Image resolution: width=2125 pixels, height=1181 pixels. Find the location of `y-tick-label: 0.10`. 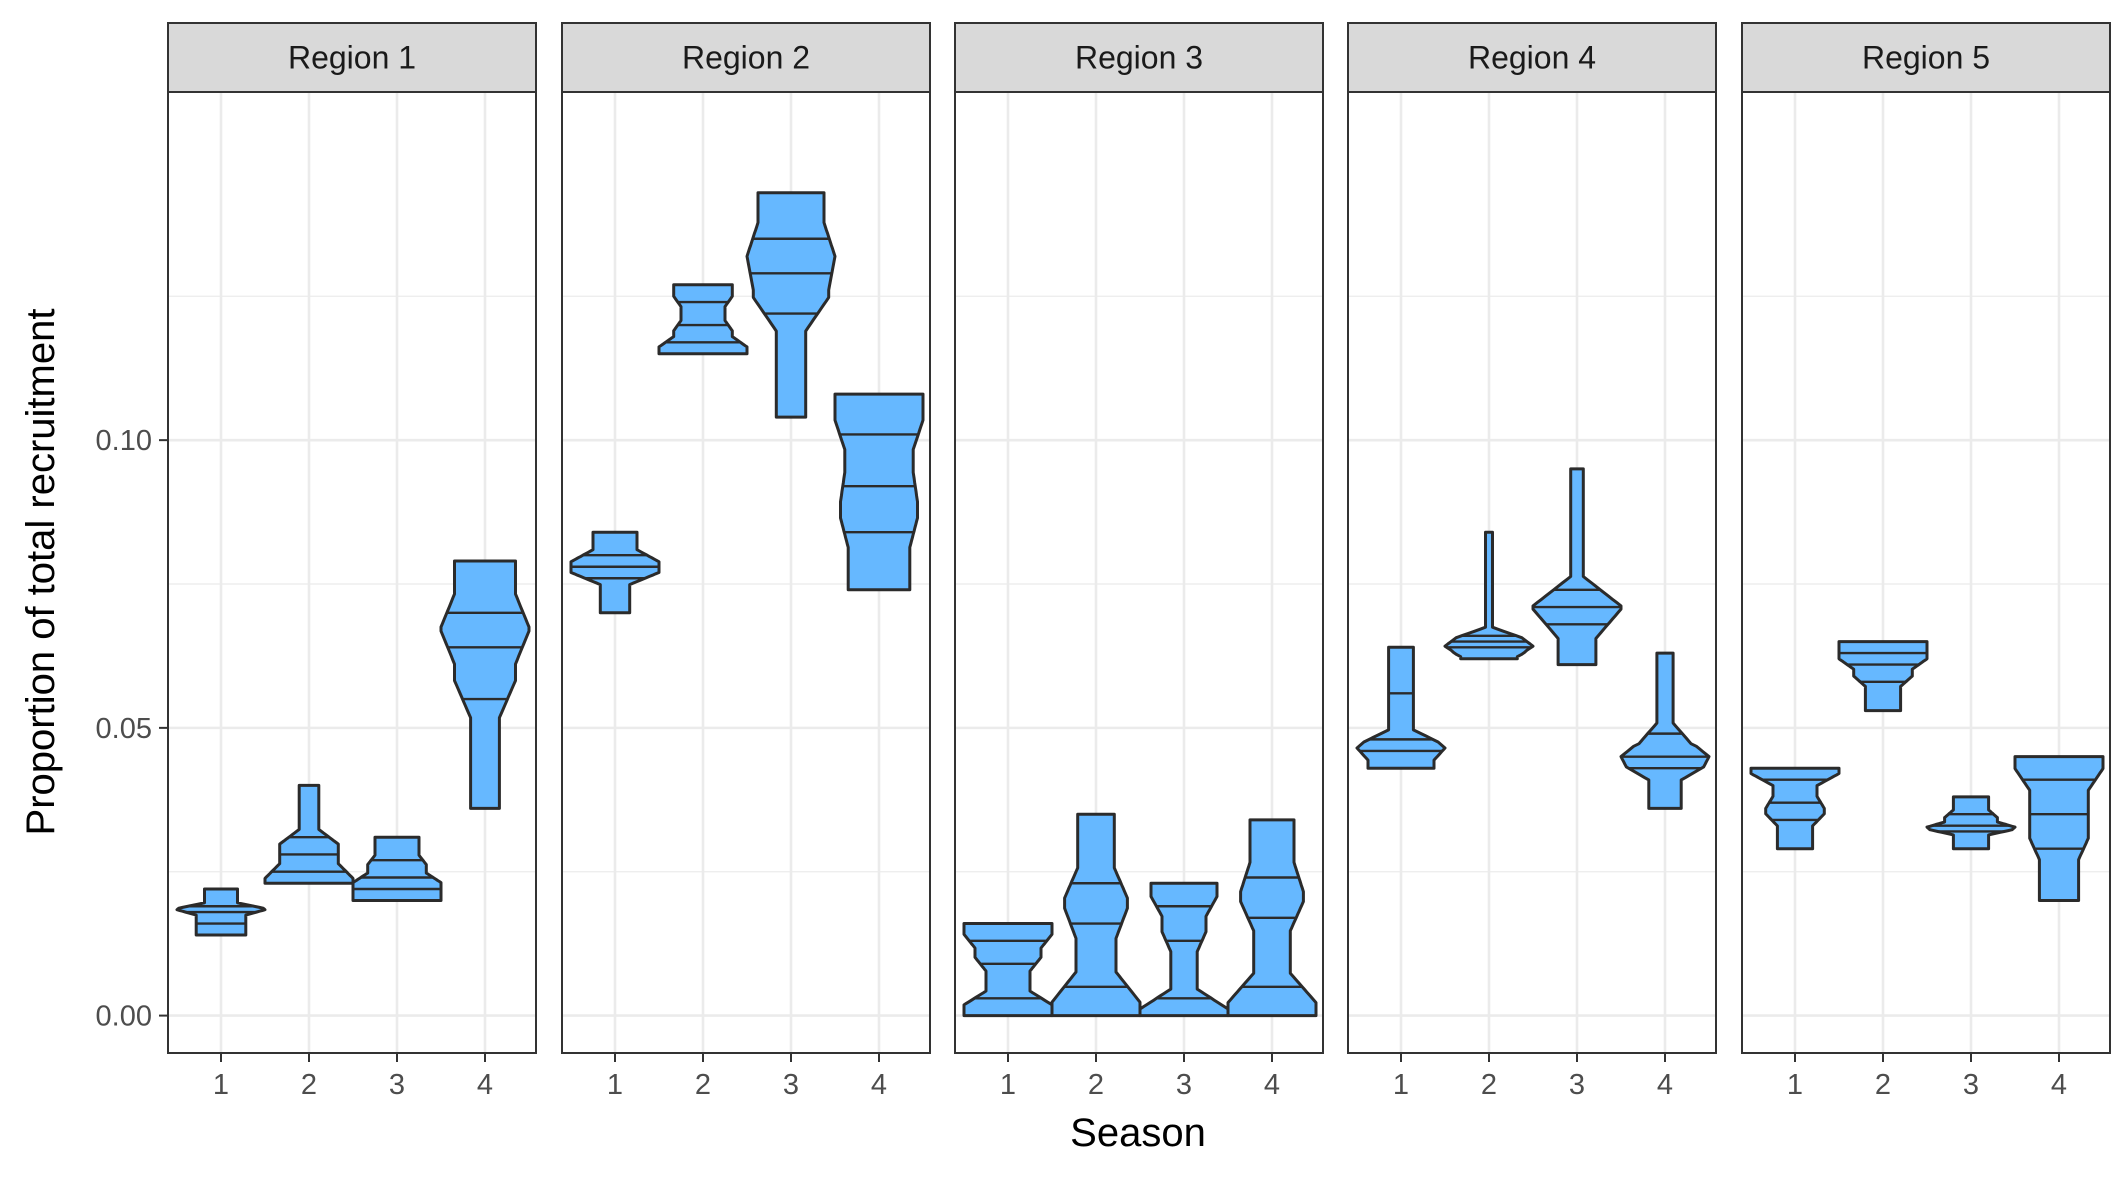

y-tick-label: 0.10 is located at coordinates (124, 441).